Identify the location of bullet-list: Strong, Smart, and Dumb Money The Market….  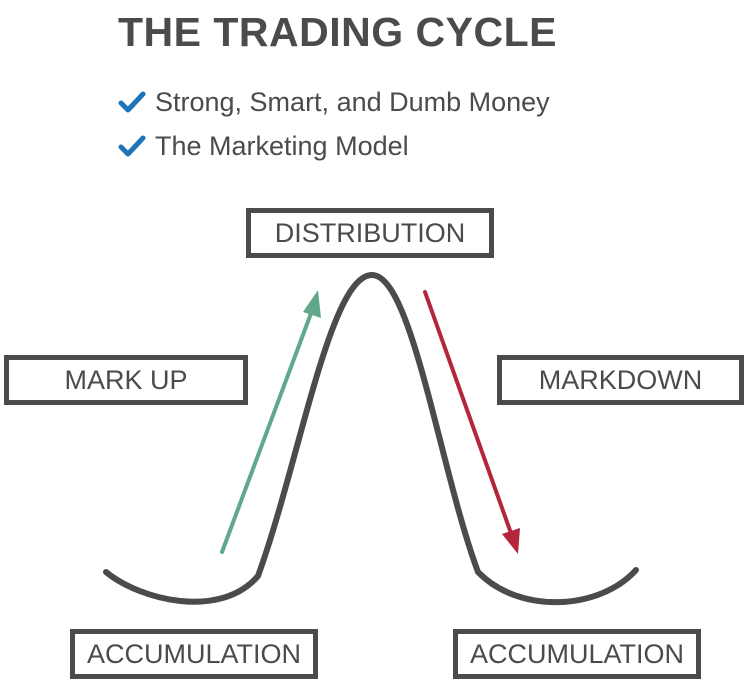
(334, 124).